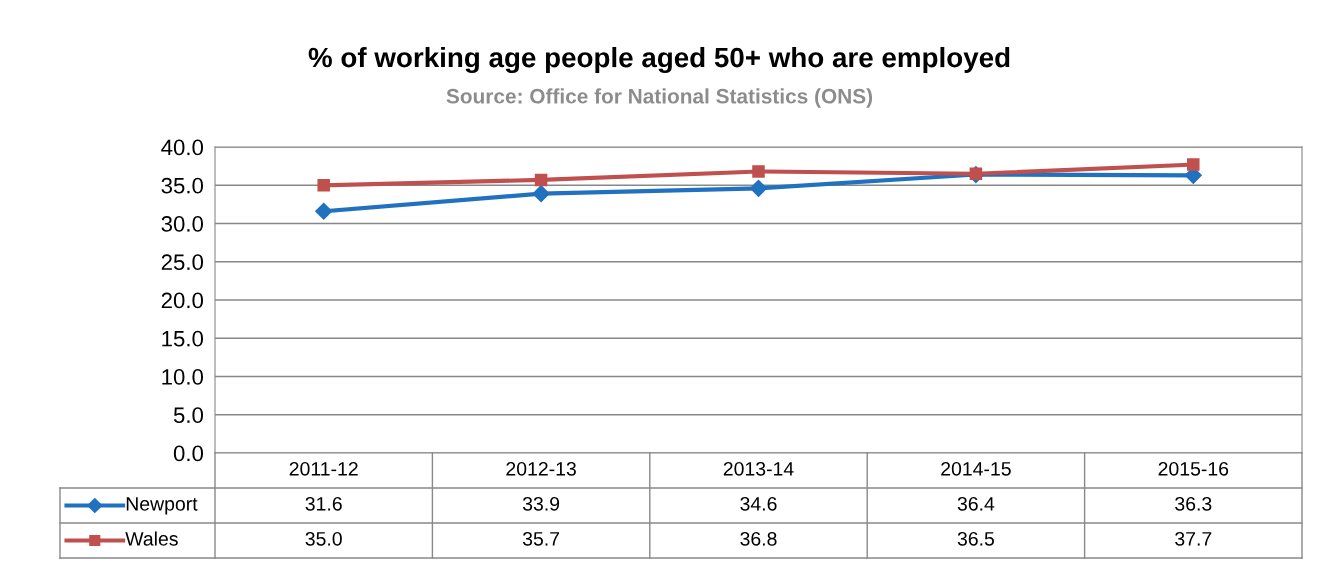 This screenshot has width=1319, height=566. What do you see at coordinates (758, 503) in the screenshot?
I see `data-label: 34.6` at bounding box center [758, 503].